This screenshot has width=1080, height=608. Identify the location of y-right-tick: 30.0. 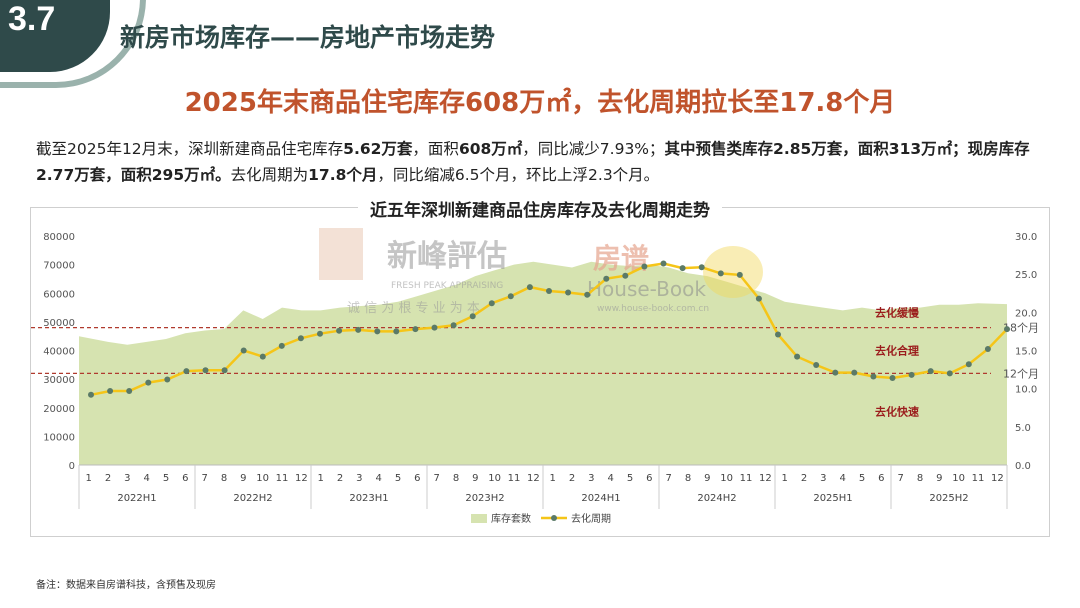
(1026, 237).